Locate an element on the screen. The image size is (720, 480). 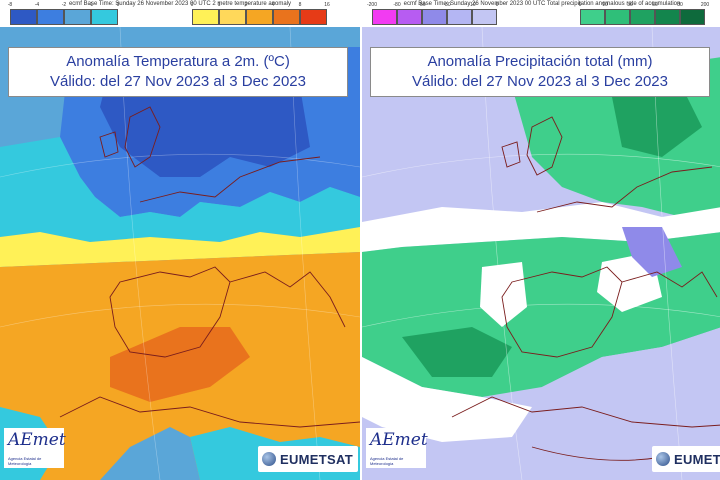
colorbar-cell: 30 is located at coordinates (641, 13).